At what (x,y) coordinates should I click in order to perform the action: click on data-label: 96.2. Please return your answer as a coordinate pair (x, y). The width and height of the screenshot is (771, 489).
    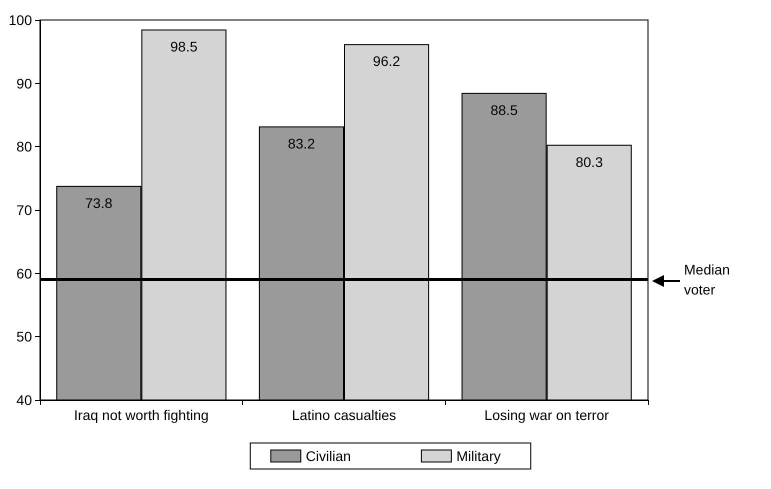
    Looking at the image, I should click on (386, 61).